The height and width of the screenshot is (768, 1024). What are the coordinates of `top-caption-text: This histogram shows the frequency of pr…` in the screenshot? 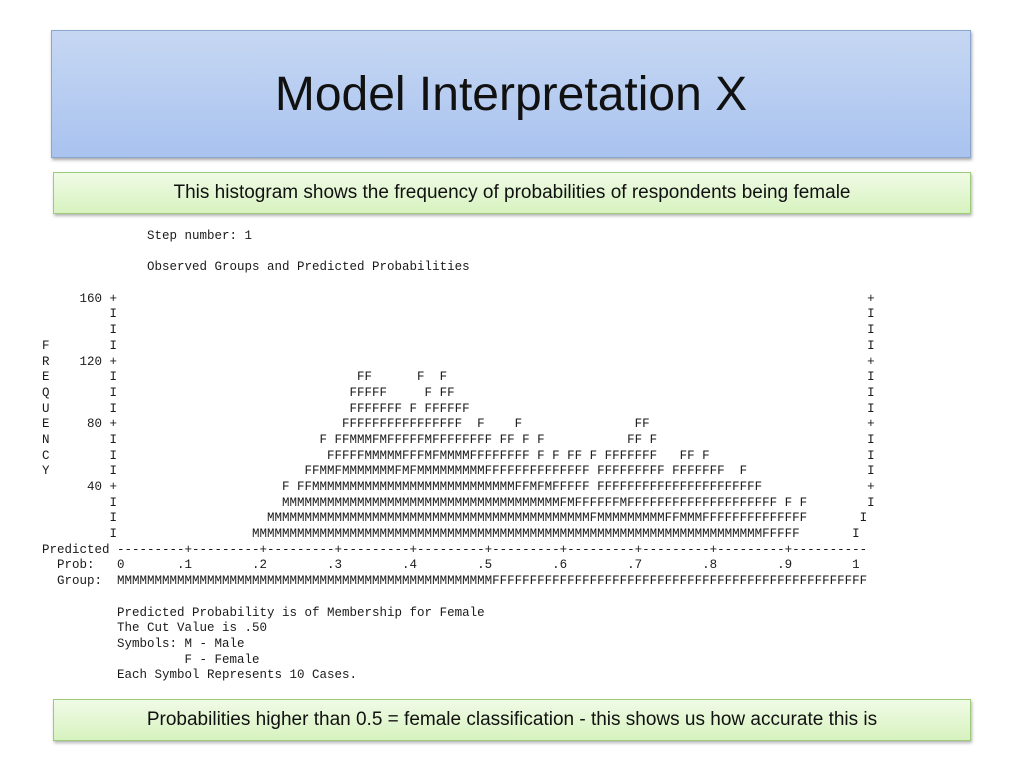 It's located at (512, 192).